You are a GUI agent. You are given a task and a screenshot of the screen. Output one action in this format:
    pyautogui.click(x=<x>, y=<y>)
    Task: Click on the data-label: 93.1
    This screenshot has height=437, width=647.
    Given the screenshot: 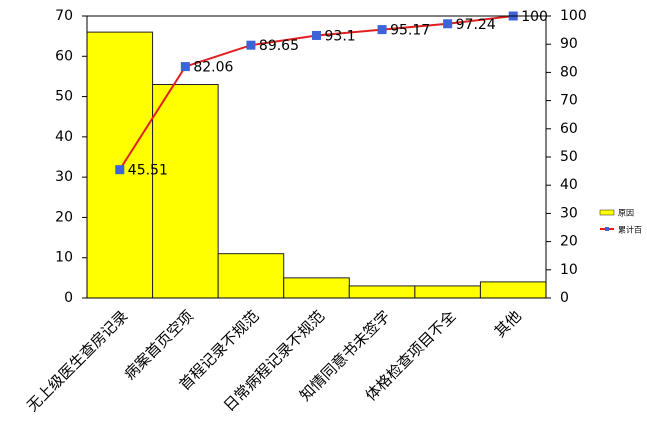 What is the action you would take?
    pyautogui.click(x=340, y=36)
    